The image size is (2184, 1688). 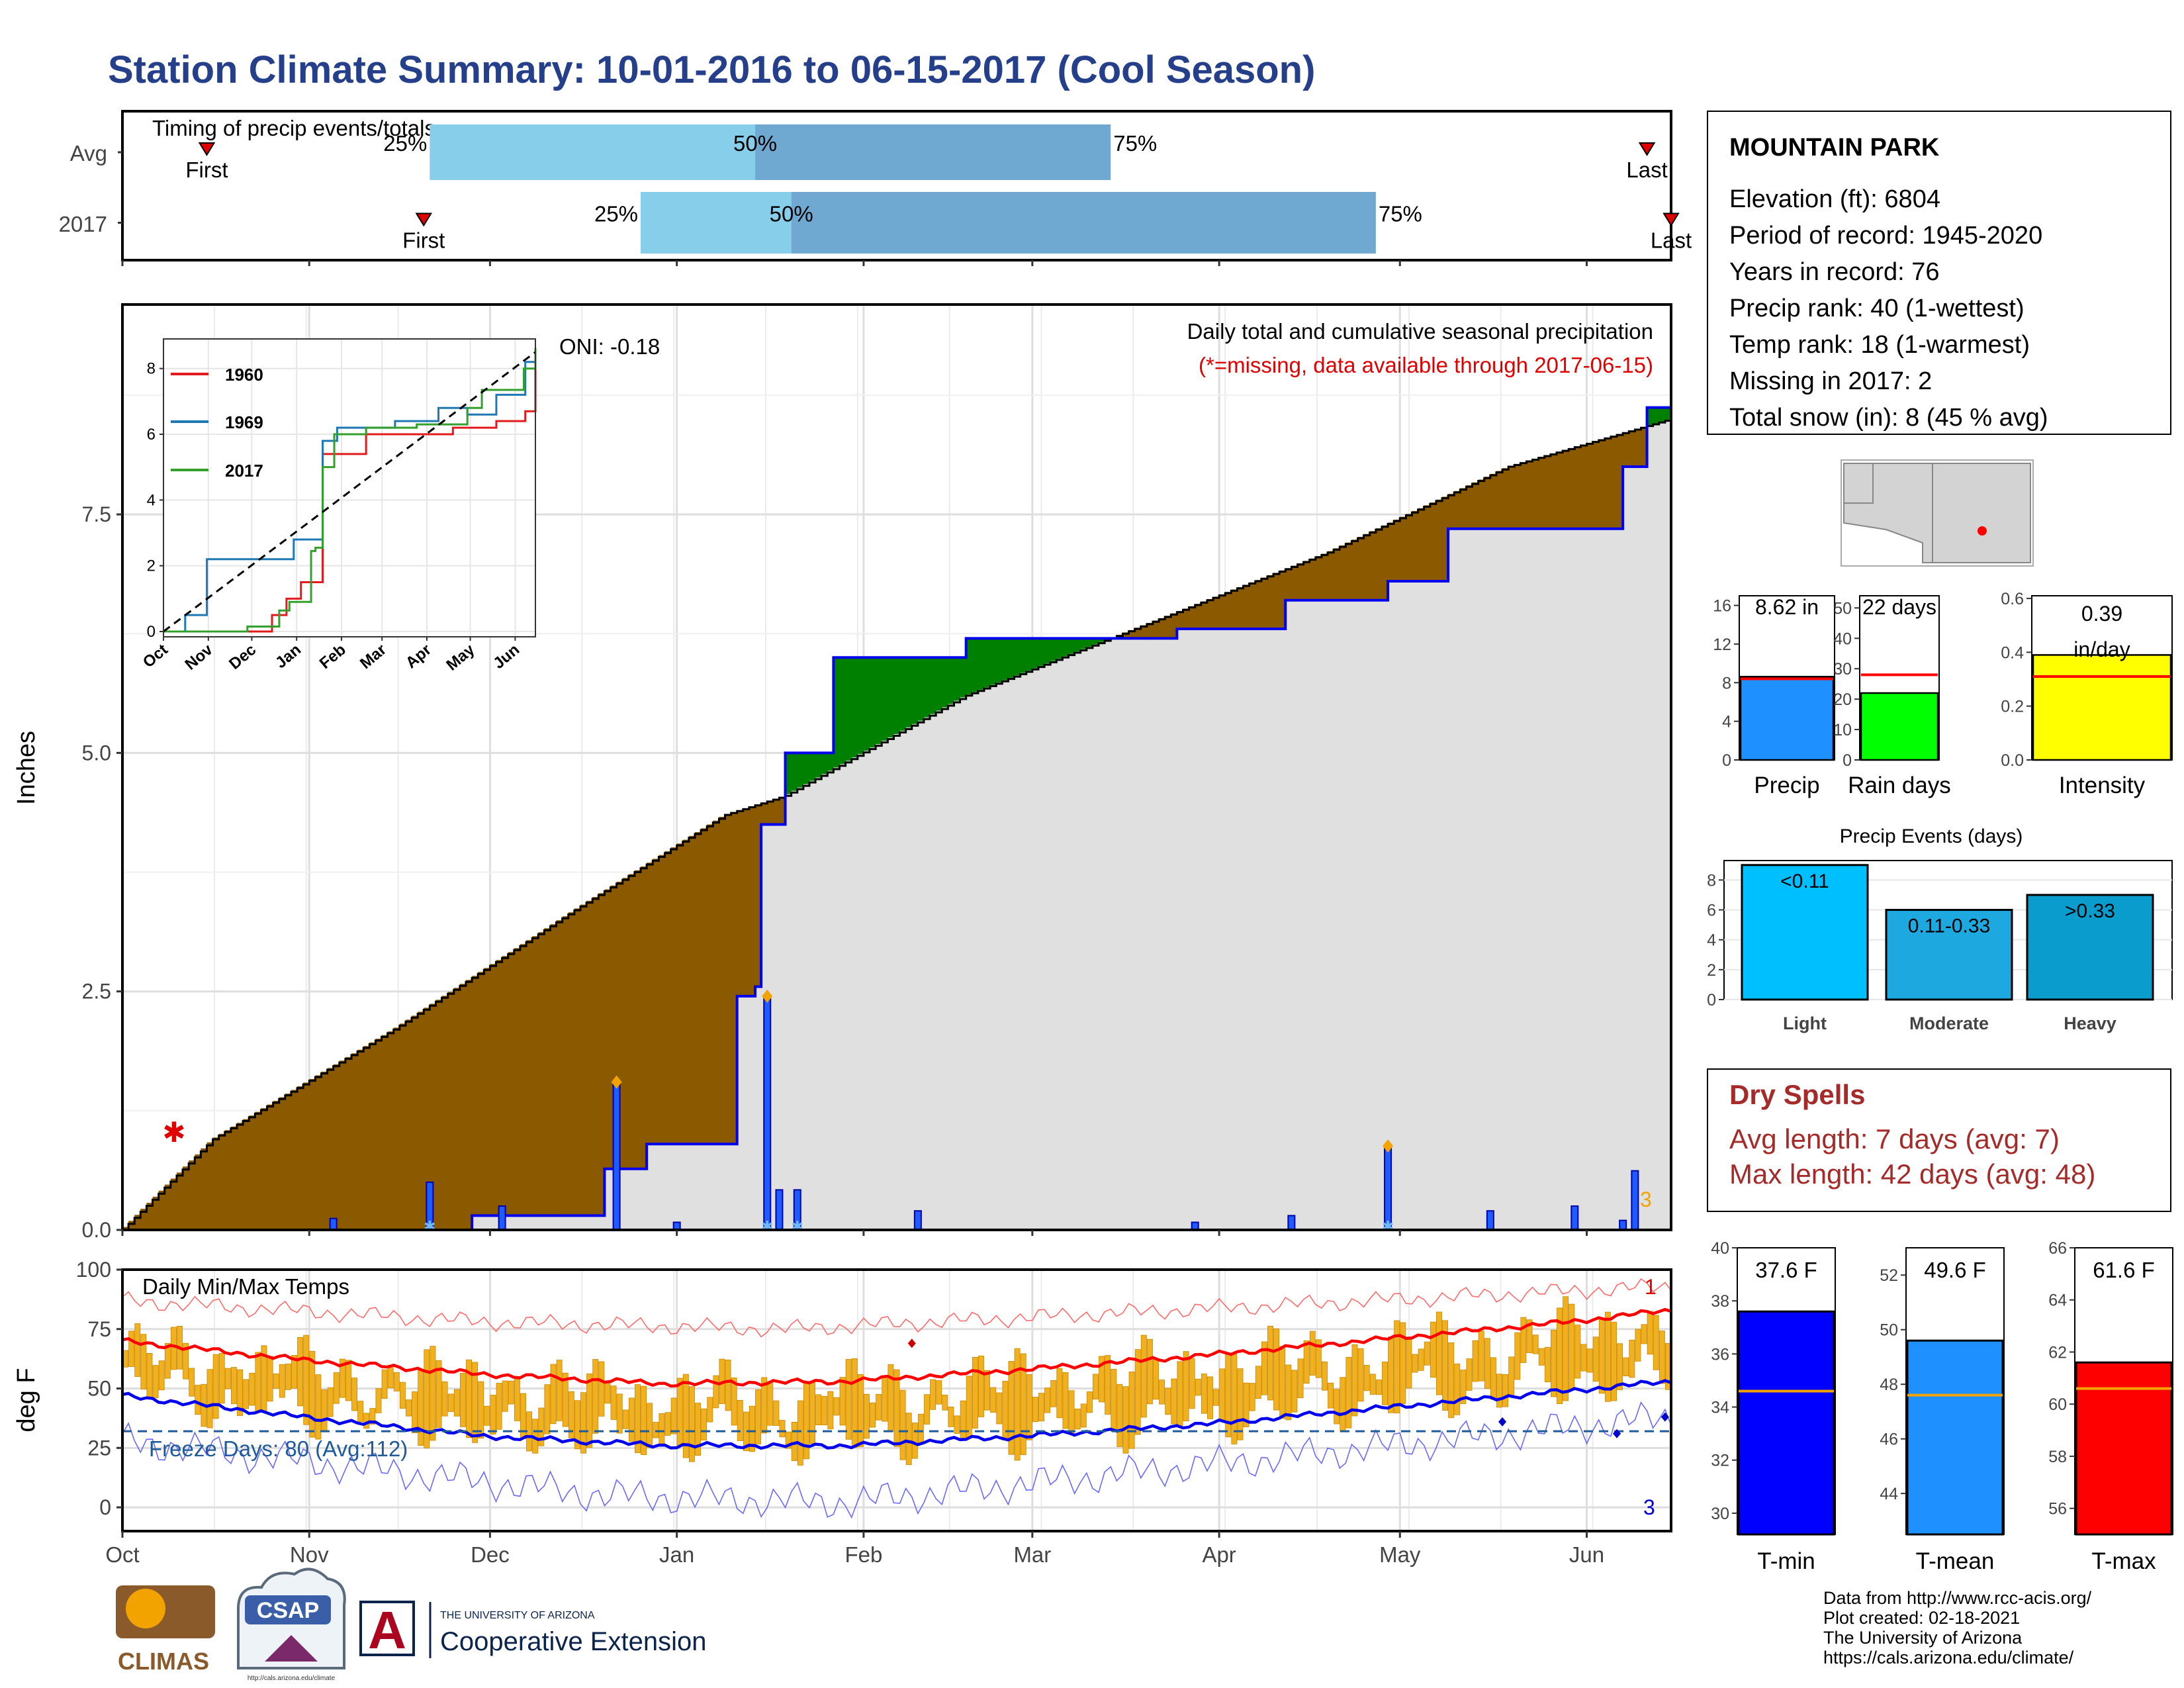 I want to click on station-precip-rank: Precip rank: 40 (1-wettest), so click(x=1877, y=308).